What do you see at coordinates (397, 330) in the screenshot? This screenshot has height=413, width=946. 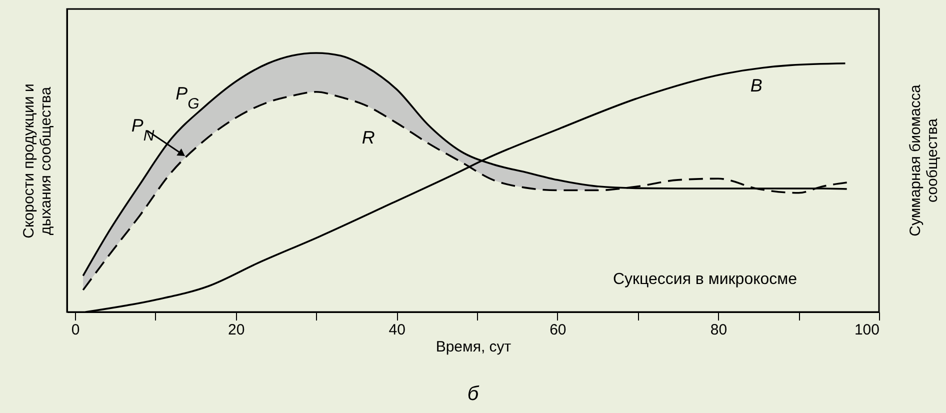 I see `x-tick-label: 40` at bounding box center [397, 330].